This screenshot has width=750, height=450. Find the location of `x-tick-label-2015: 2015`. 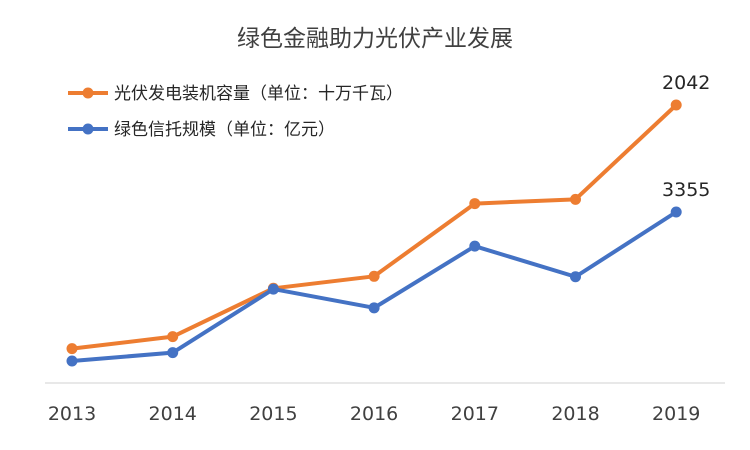

x-tick-label-2015: 2015 is located at coordinates (273, 414).